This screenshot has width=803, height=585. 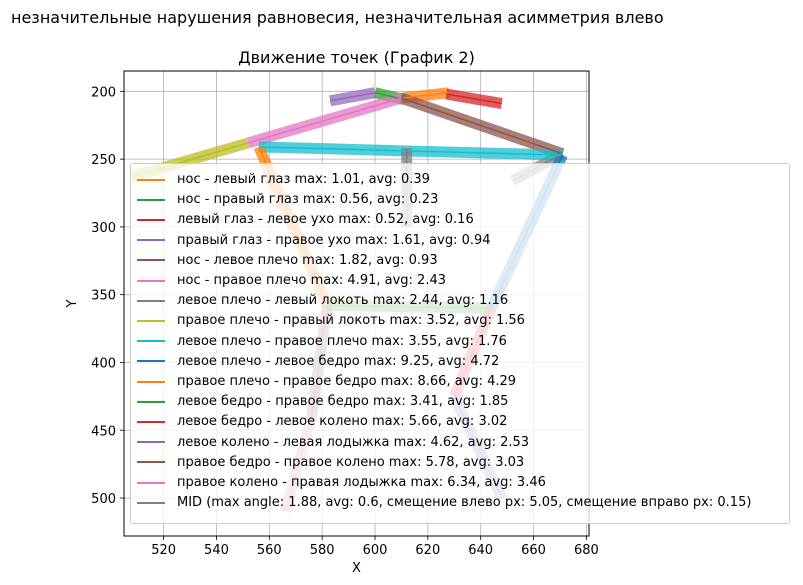 What do you see at coordinates (356, 568) in the screenshot?
I see `x-axis-label: X` at bounding box center [356, 568].